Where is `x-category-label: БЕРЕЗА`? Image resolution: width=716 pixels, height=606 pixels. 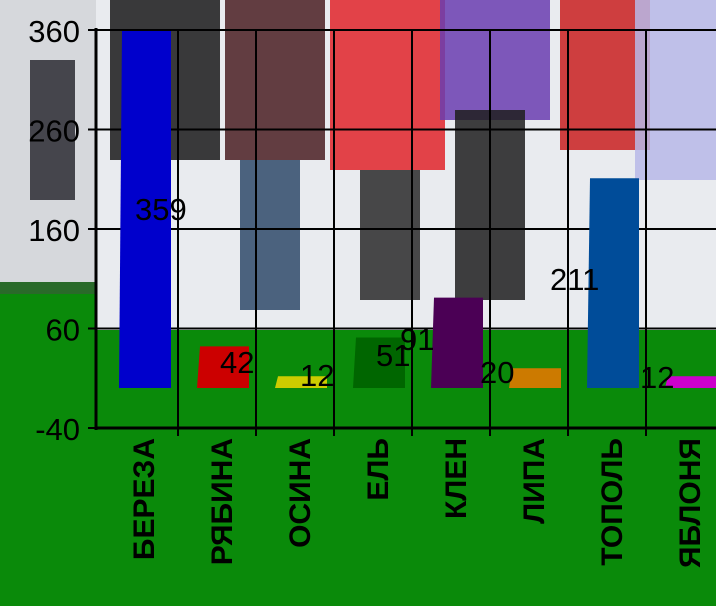
x-category-label: БЕРЕЗА is located at coordinates (144, 499).